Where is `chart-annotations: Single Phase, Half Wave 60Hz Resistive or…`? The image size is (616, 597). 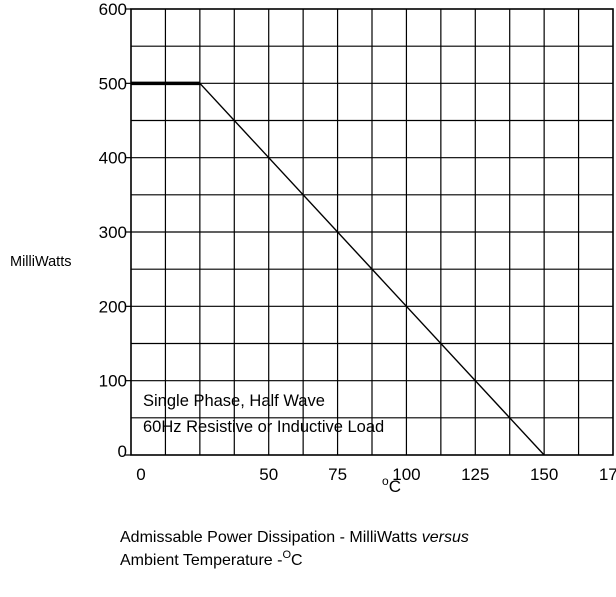
chart-annotations: Single Phase, Half Wave 60Hz Resistive or… is located at coordinates (263, 414).